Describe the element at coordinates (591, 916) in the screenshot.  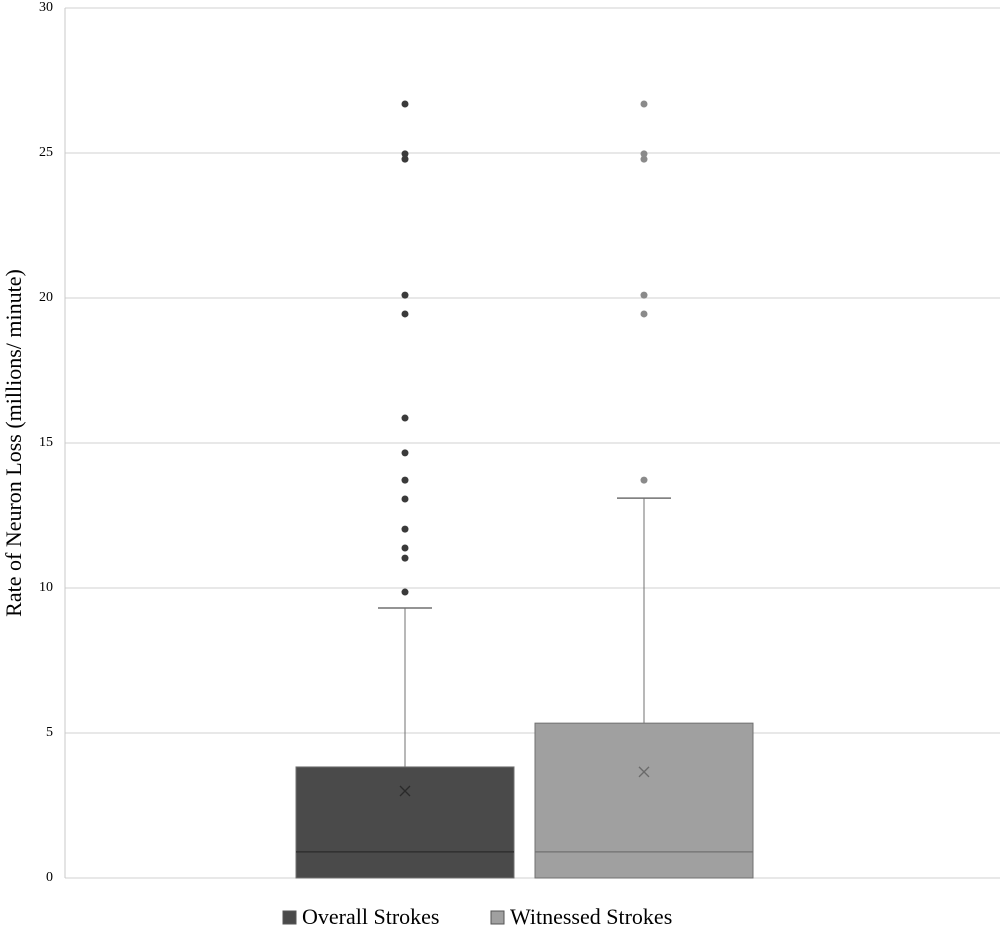
I see `legend-label: Witnessed Strokes` at that location.